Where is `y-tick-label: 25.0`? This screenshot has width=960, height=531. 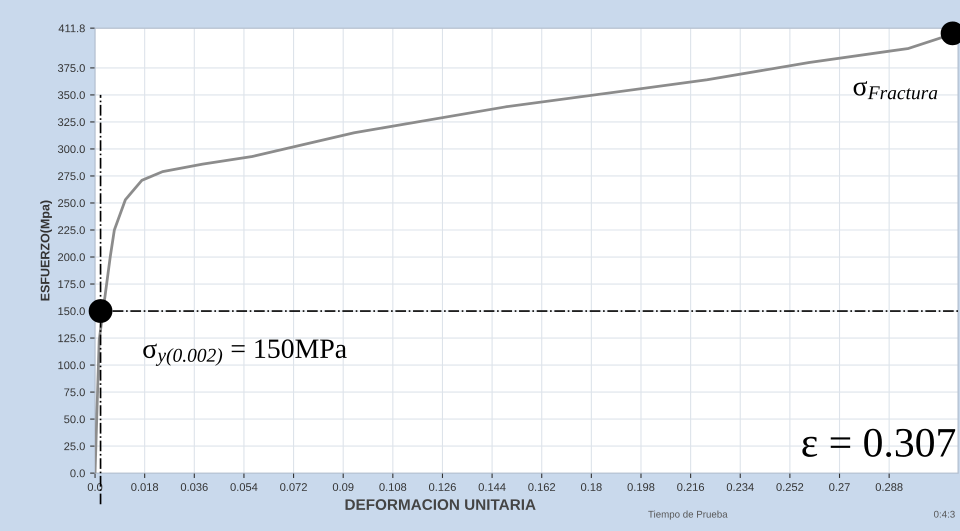 y-tick-label: 25.0 is located at coordinates (74, 446).